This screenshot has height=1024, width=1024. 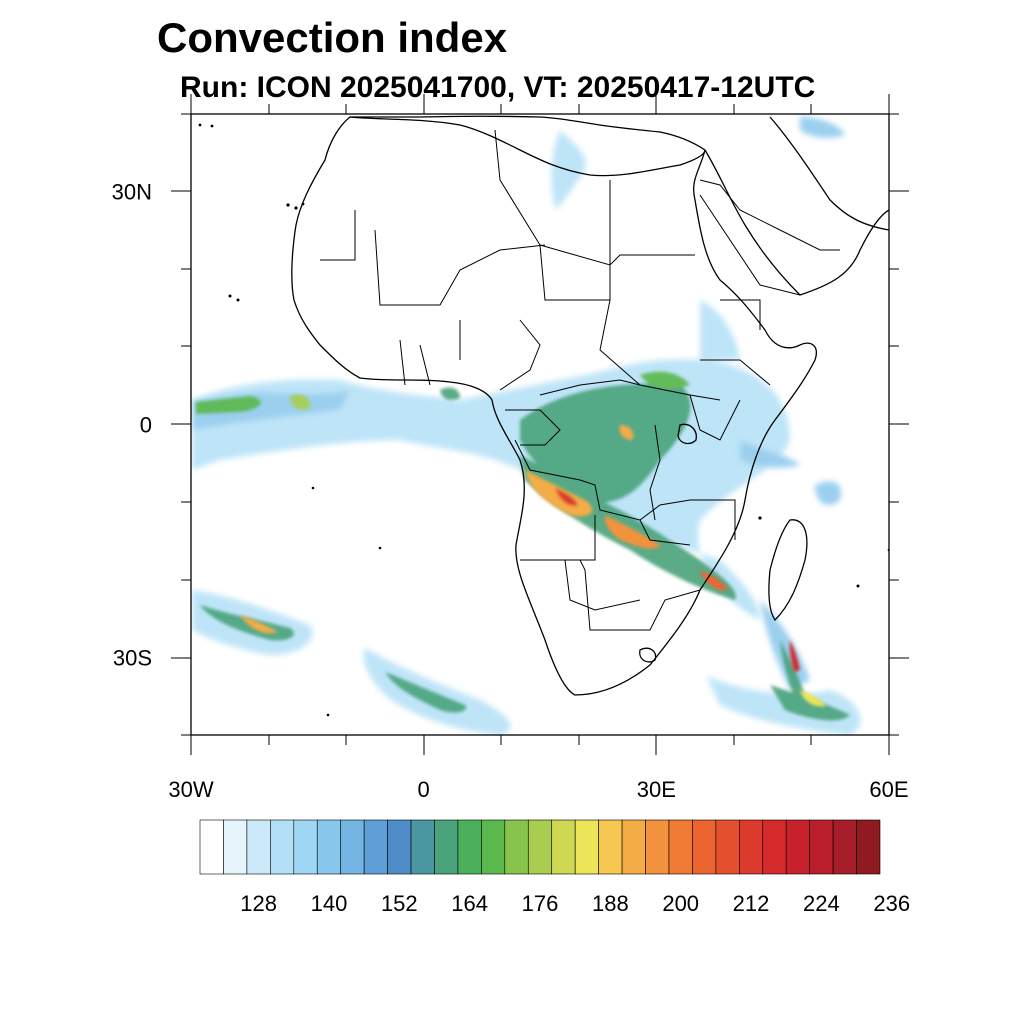 What do you see at coordinates (146, 425) in the screenshot?
I see `lat-label: 0` at bounding box center [146, 425].